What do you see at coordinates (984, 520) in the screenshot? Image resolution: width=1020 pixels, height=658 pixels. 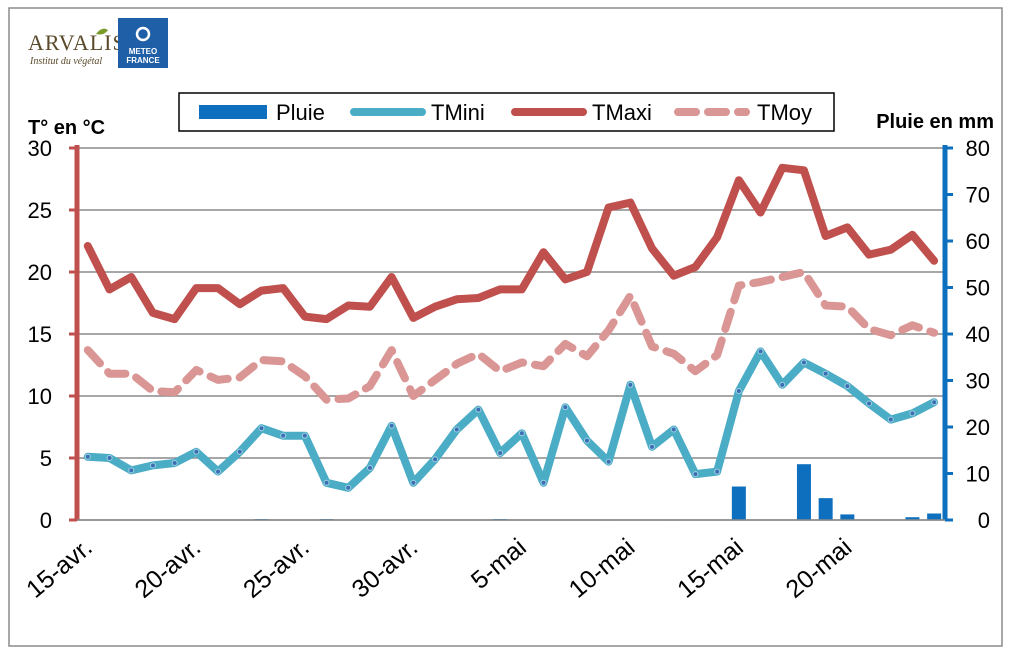 I see `y-tick-label-right: 0` at bounding box center [984, 520].